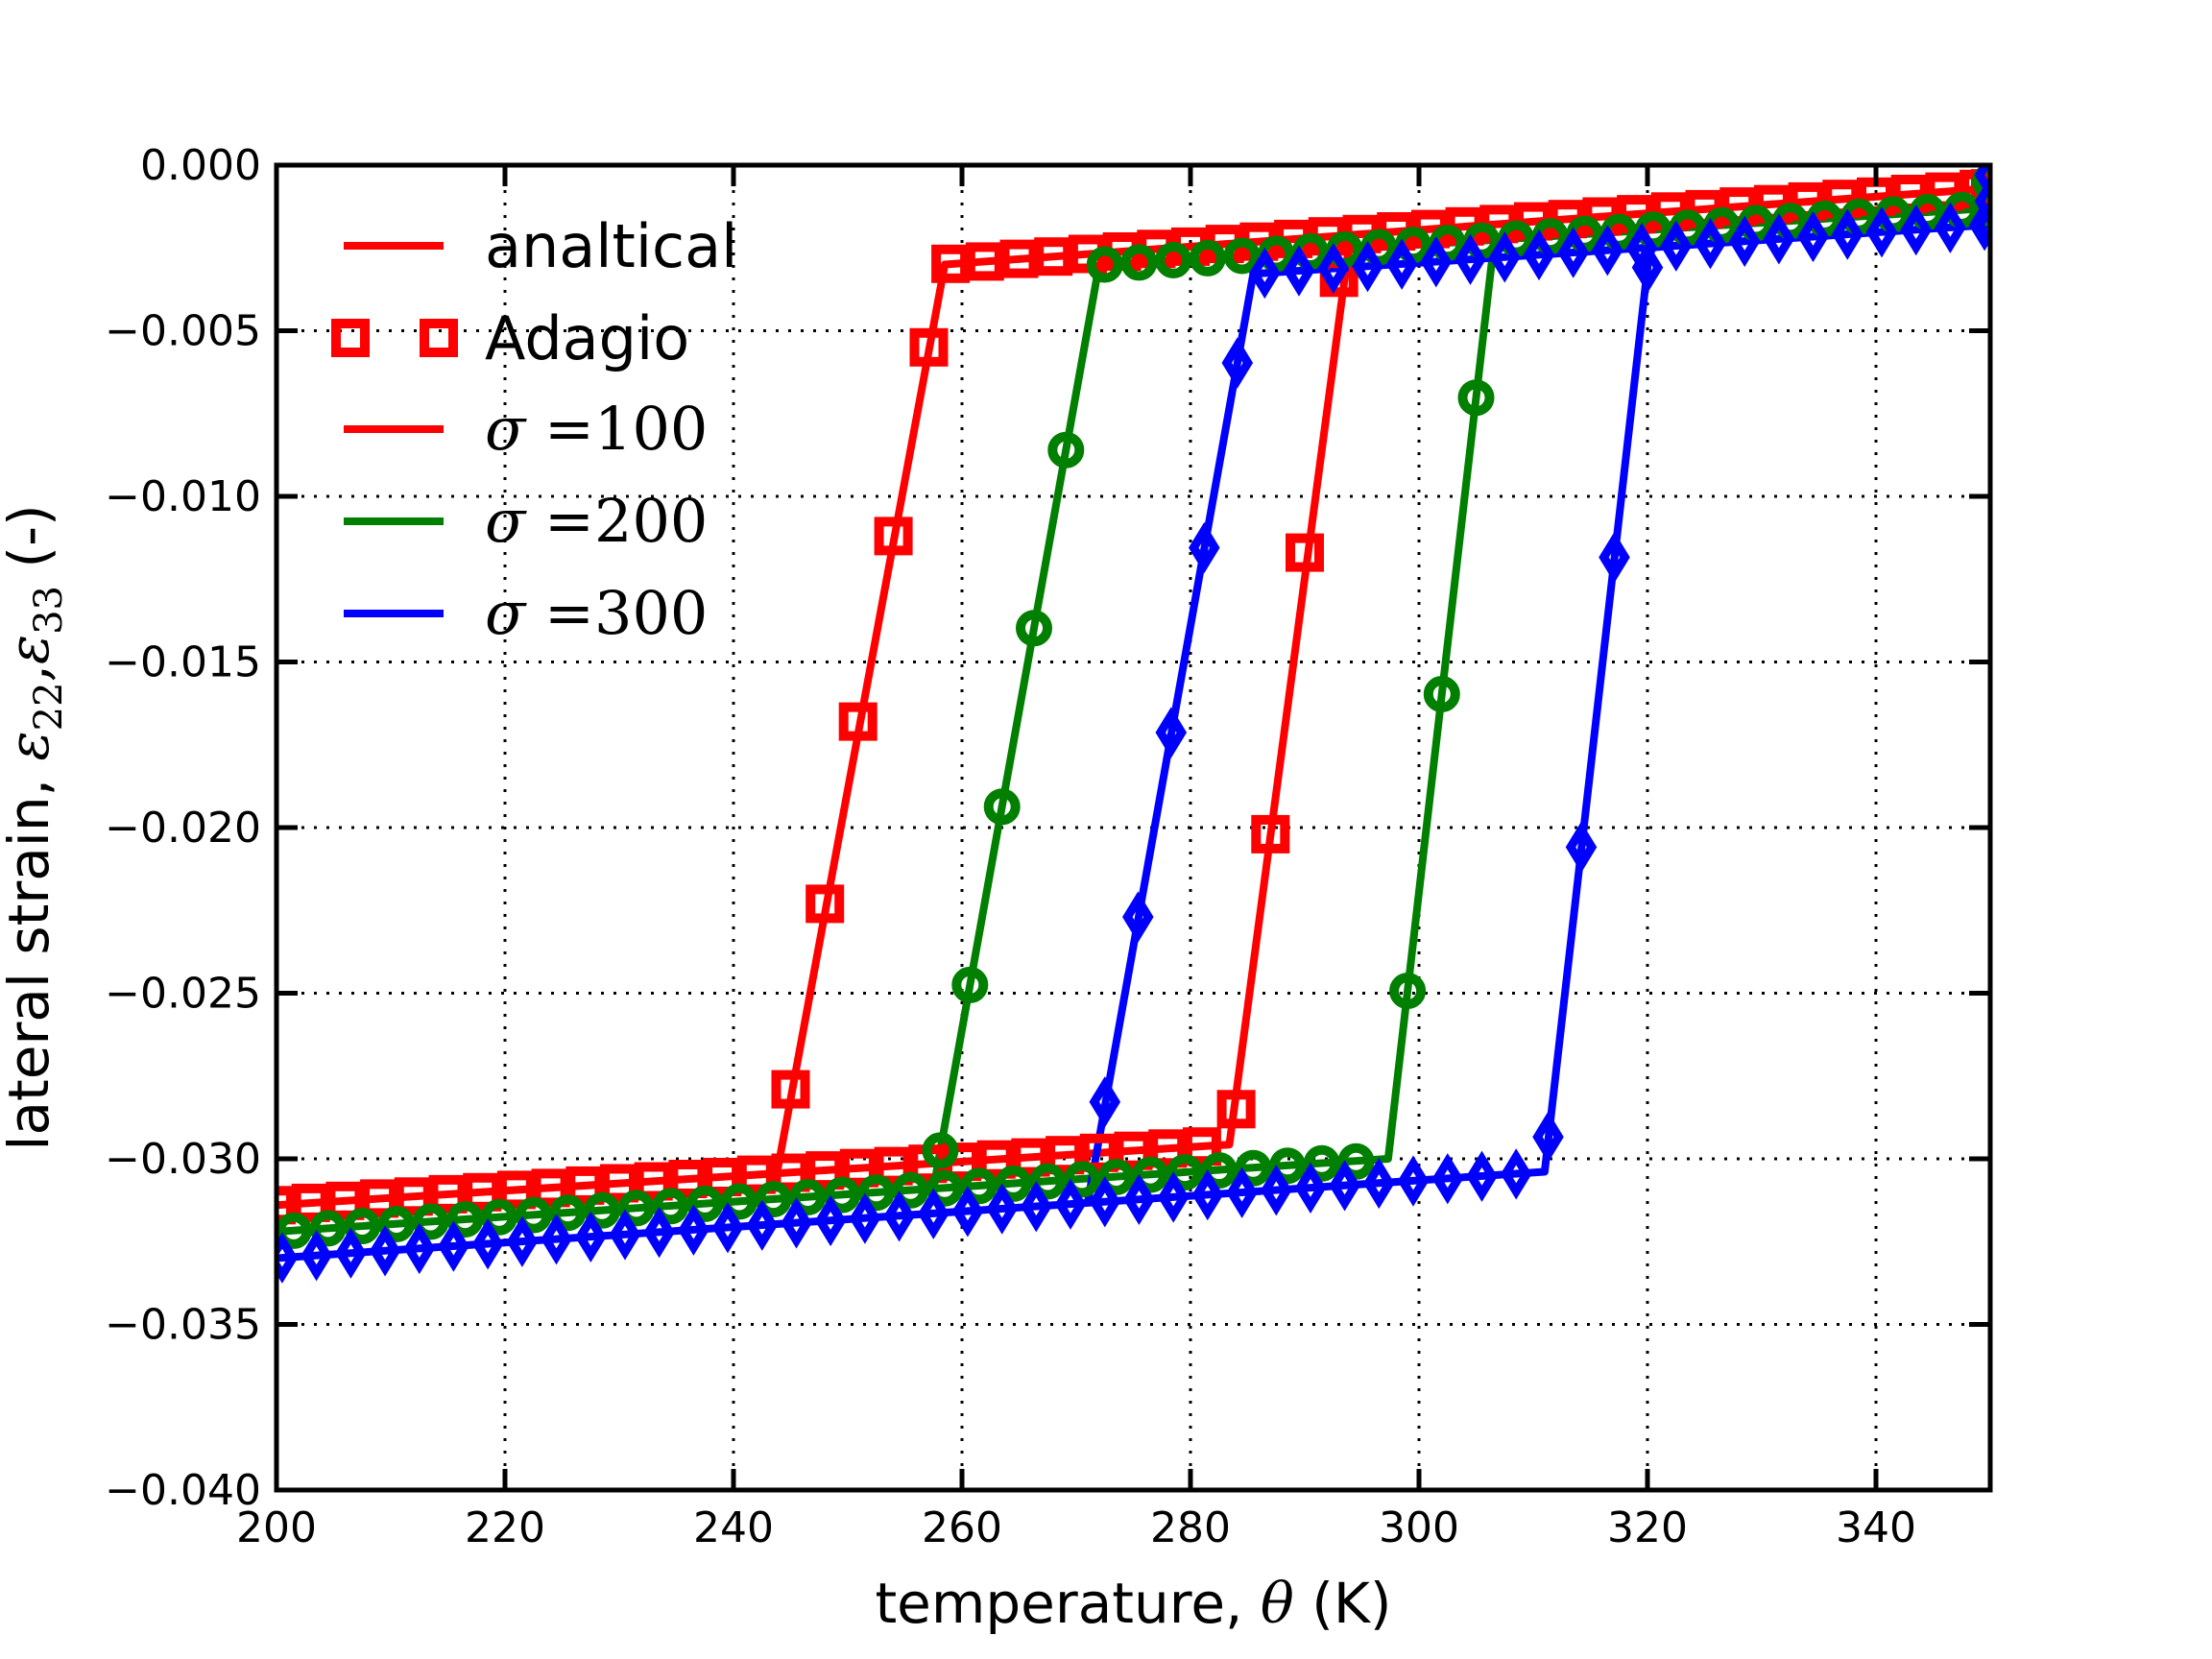 The height and width of the screenshot is (1659, 2212). I want to click on x-tick-label: 300, so click(1419, 1528).